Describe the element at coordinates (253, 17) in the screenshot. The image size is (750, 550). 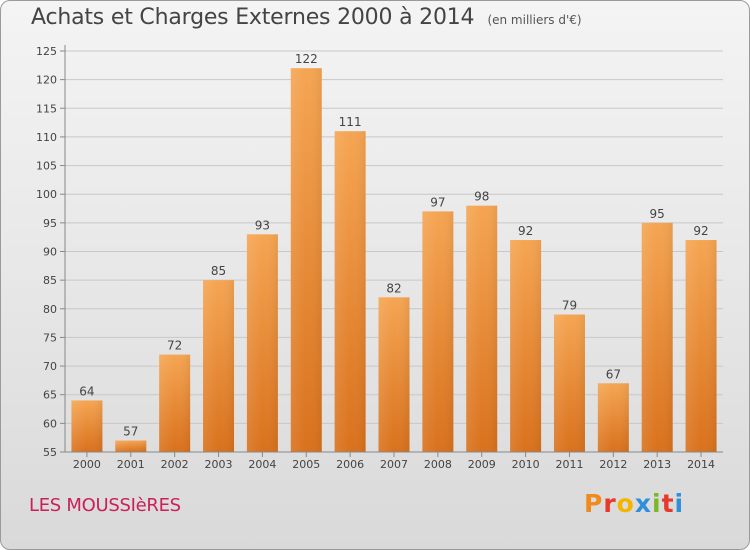
I see `title-main: Achats et Charges Externes 2000 à 2014` at that location.